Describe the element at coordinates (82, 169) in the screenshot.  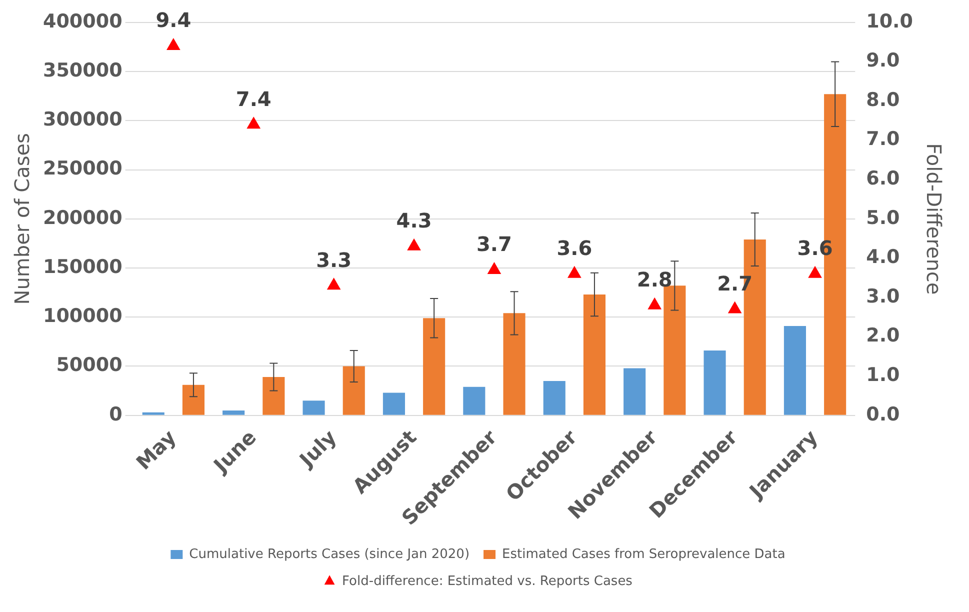
I see `y-tick-label: 250000` at that location.